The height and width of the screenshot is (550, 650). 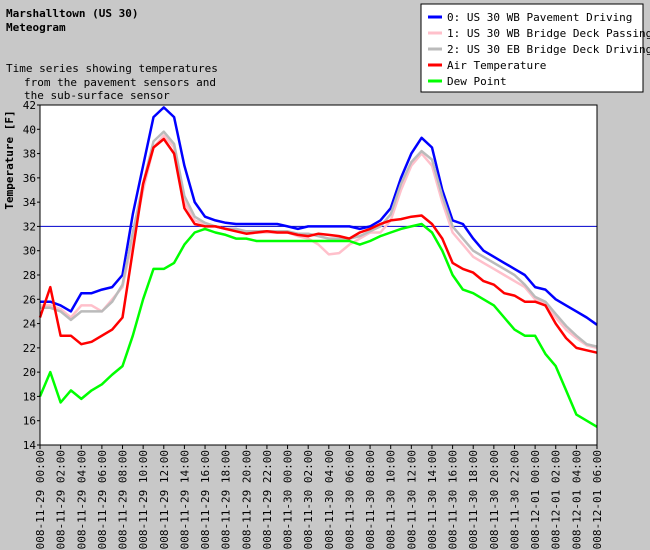 What do you see at coordinates (112, 68) in the screenshot?
I see `subtitle: Time series showing temperatures` at bounding box center [112, 68].